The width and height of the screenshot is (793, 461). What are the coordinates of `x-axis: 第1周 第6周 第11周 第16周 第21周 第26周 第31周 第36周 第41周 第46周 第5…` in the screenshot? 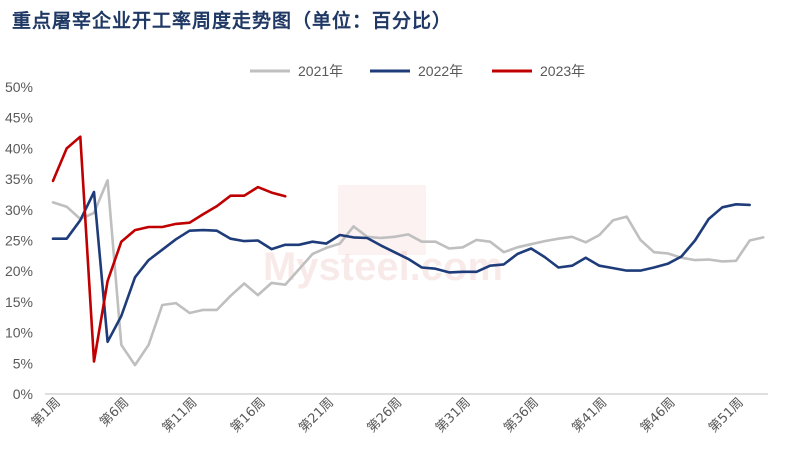 It's located at (398, 414).